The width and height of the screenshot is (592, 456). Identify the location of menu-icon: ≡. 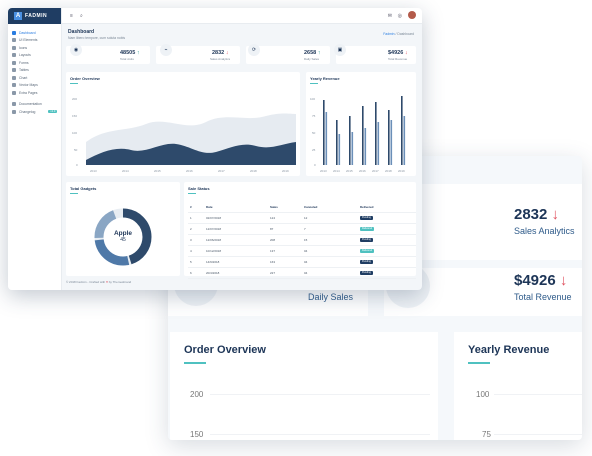
(71, 16).